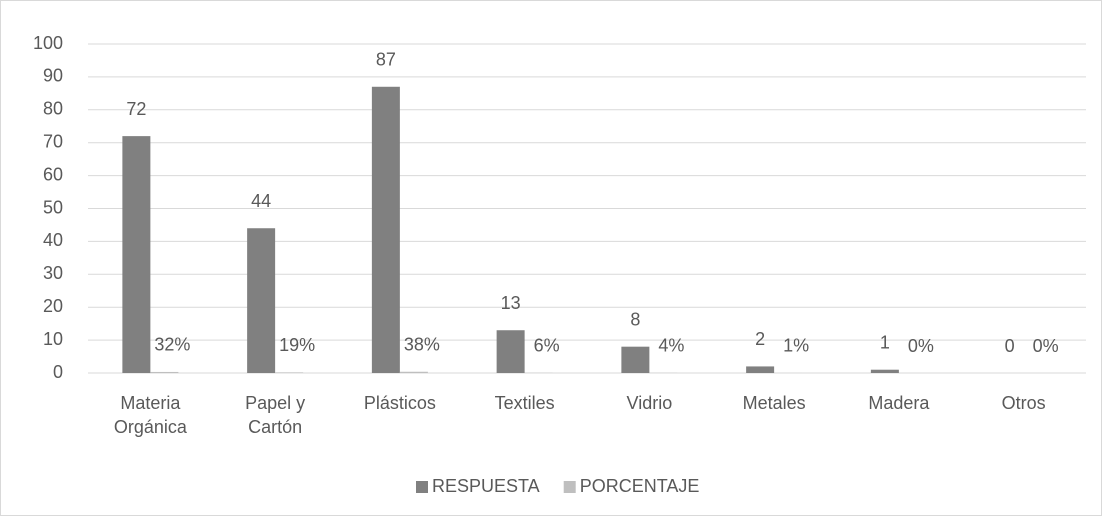  I want to click on y-tick-label: 20, so click(53, 306).